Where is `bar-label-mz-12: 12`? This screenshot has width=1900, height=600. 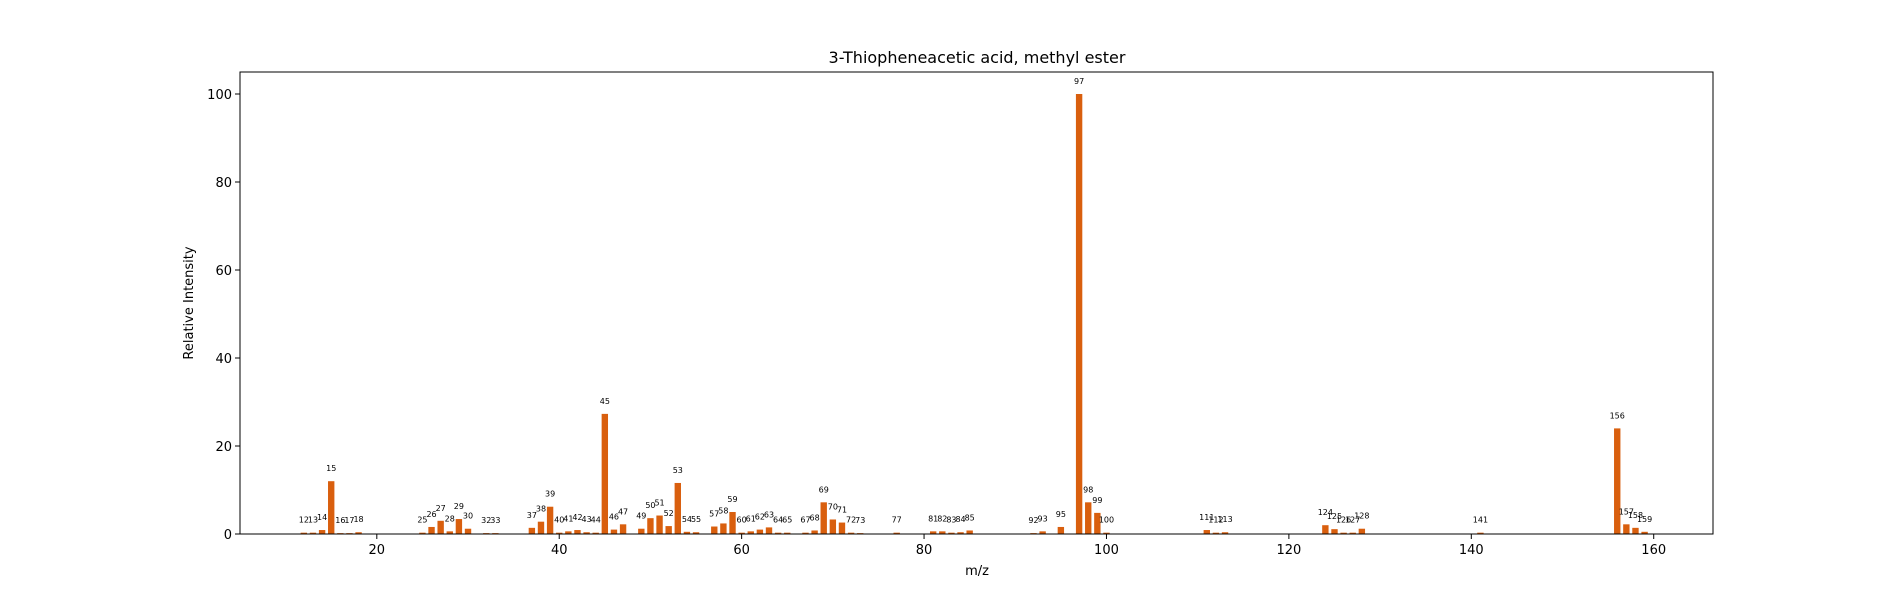 bar-label-mz-12: 12 is located at coordinates (304, 520).